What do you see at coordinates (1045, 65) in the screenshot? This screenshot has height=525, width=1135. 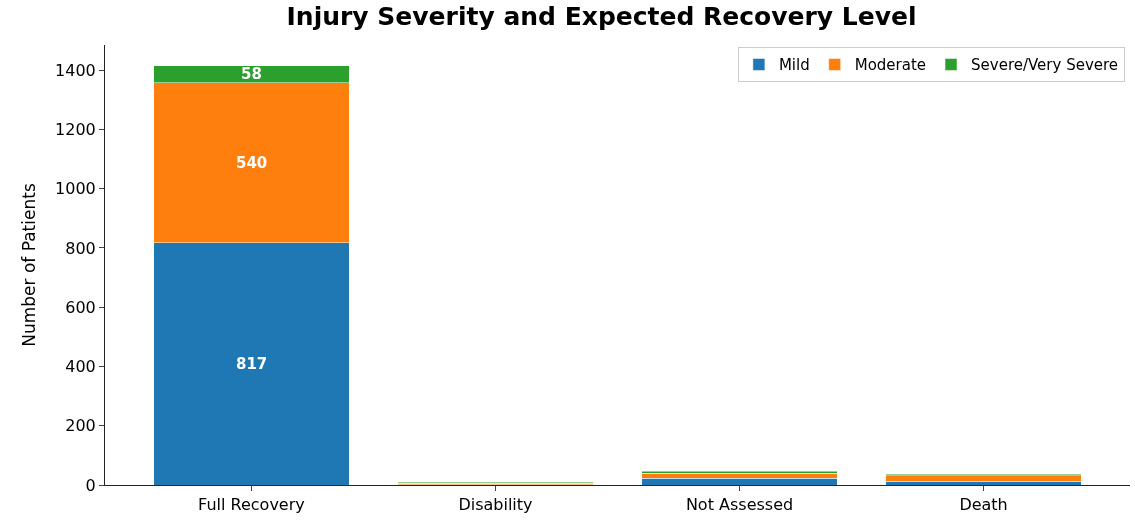 I see `legend-label: Severe/Very Severe` at bounding box center [1045, 65].